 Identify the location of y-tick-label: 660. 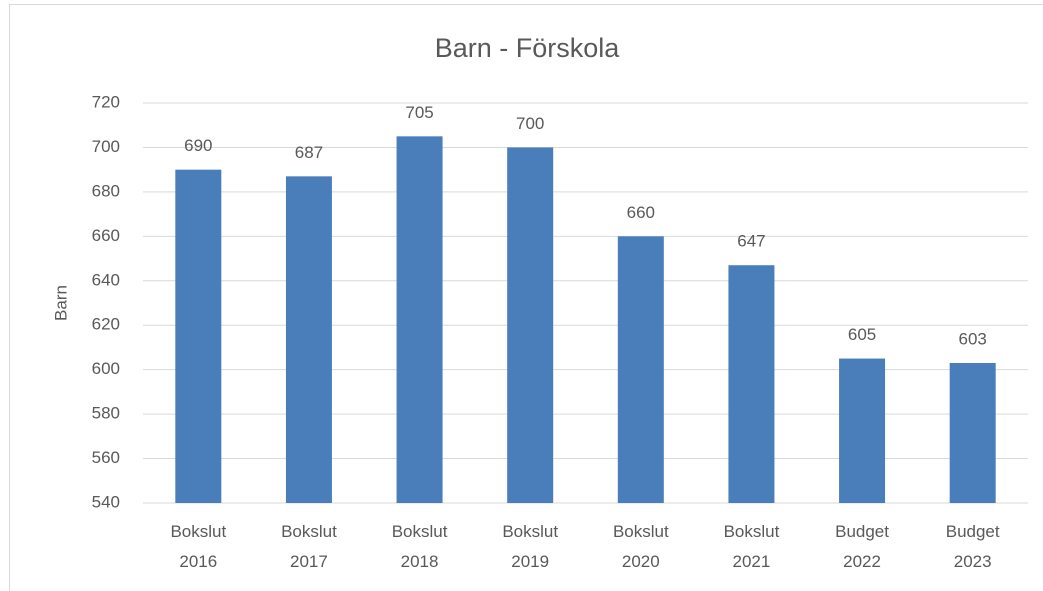
(106, 235).